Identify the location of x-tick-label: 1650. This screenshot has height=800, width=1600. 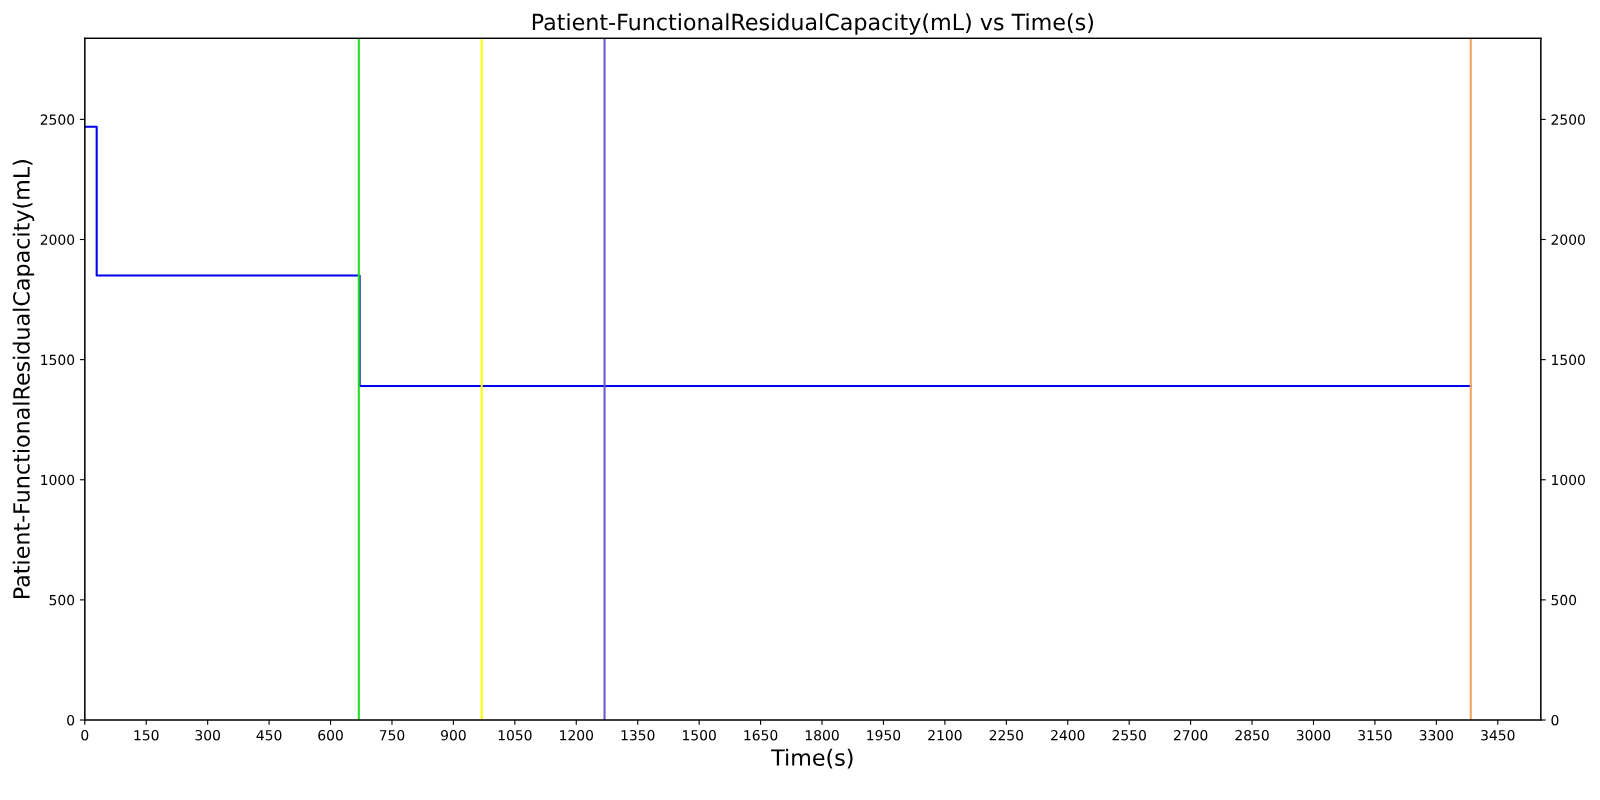
(761, 735).